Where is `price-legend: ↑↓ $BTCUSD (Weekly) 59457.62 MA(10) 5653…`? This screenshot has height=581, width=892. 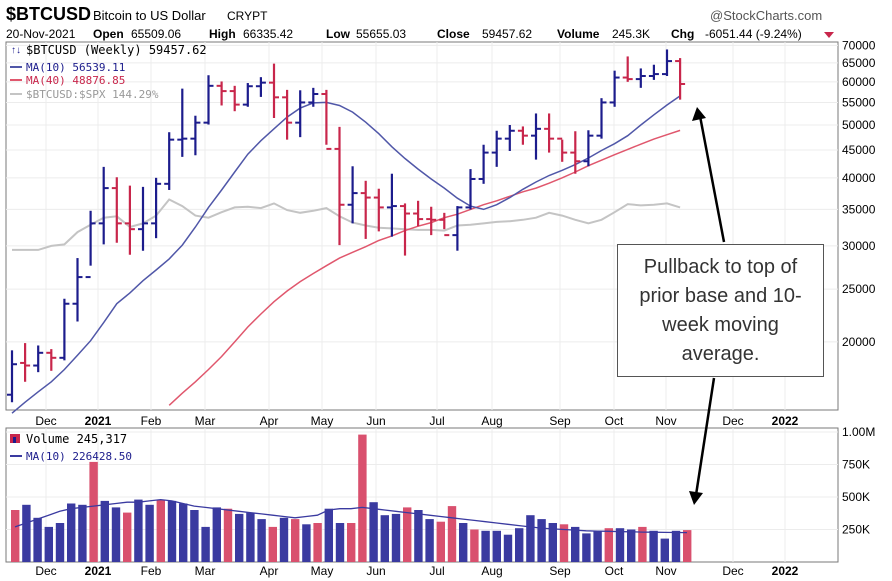
price-legend: ↑↓ $BTCUSD (Weekly) 59457.62 MA(10) 5653… is located at coordinates (108, 72).